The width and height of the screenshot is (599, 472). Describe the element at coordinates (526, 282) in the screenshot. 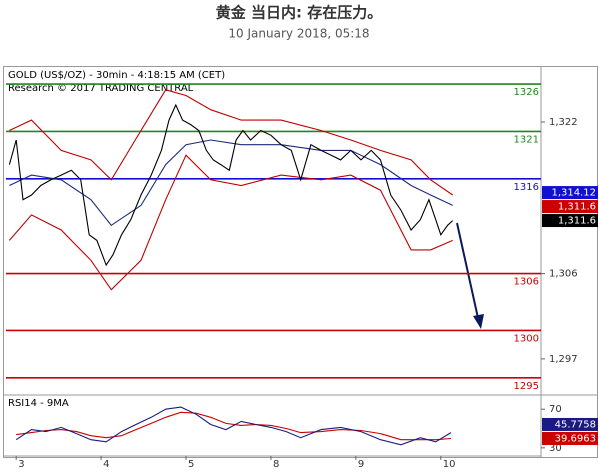

I see `level-label: 1306` at that location.